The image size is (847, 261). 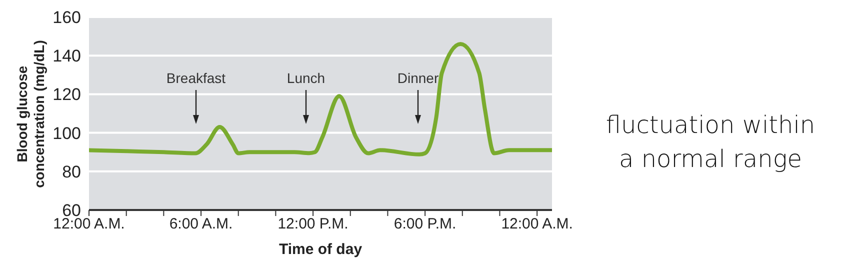 I want to click on annotation: Dinner, so click(x=418, y=78).